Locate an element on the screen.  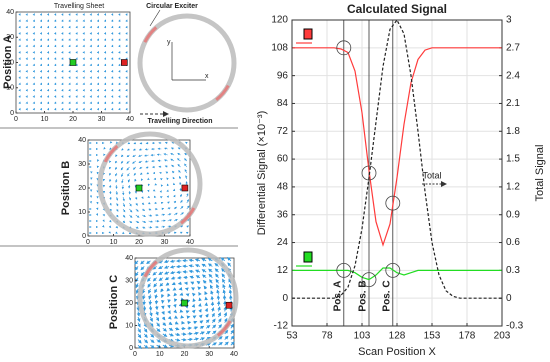
x-tick-label: 40 is located at coordinates (130, 119).